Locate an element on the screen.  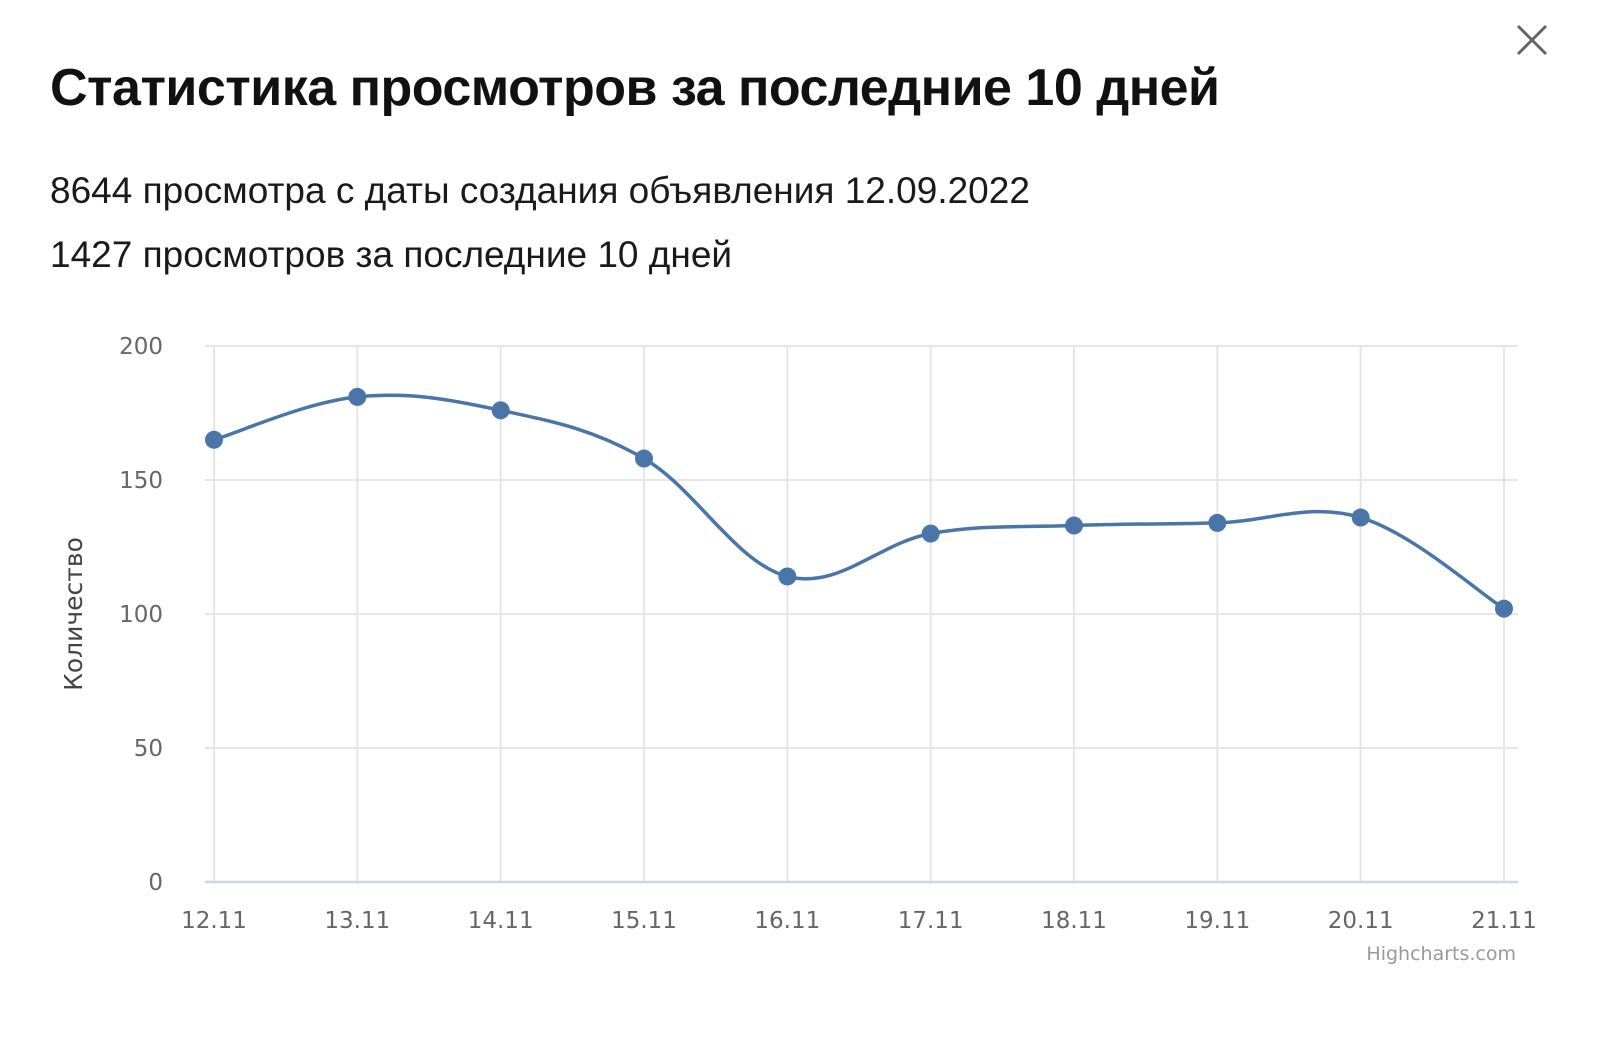
close-button is located at coordinates (1532, 40).